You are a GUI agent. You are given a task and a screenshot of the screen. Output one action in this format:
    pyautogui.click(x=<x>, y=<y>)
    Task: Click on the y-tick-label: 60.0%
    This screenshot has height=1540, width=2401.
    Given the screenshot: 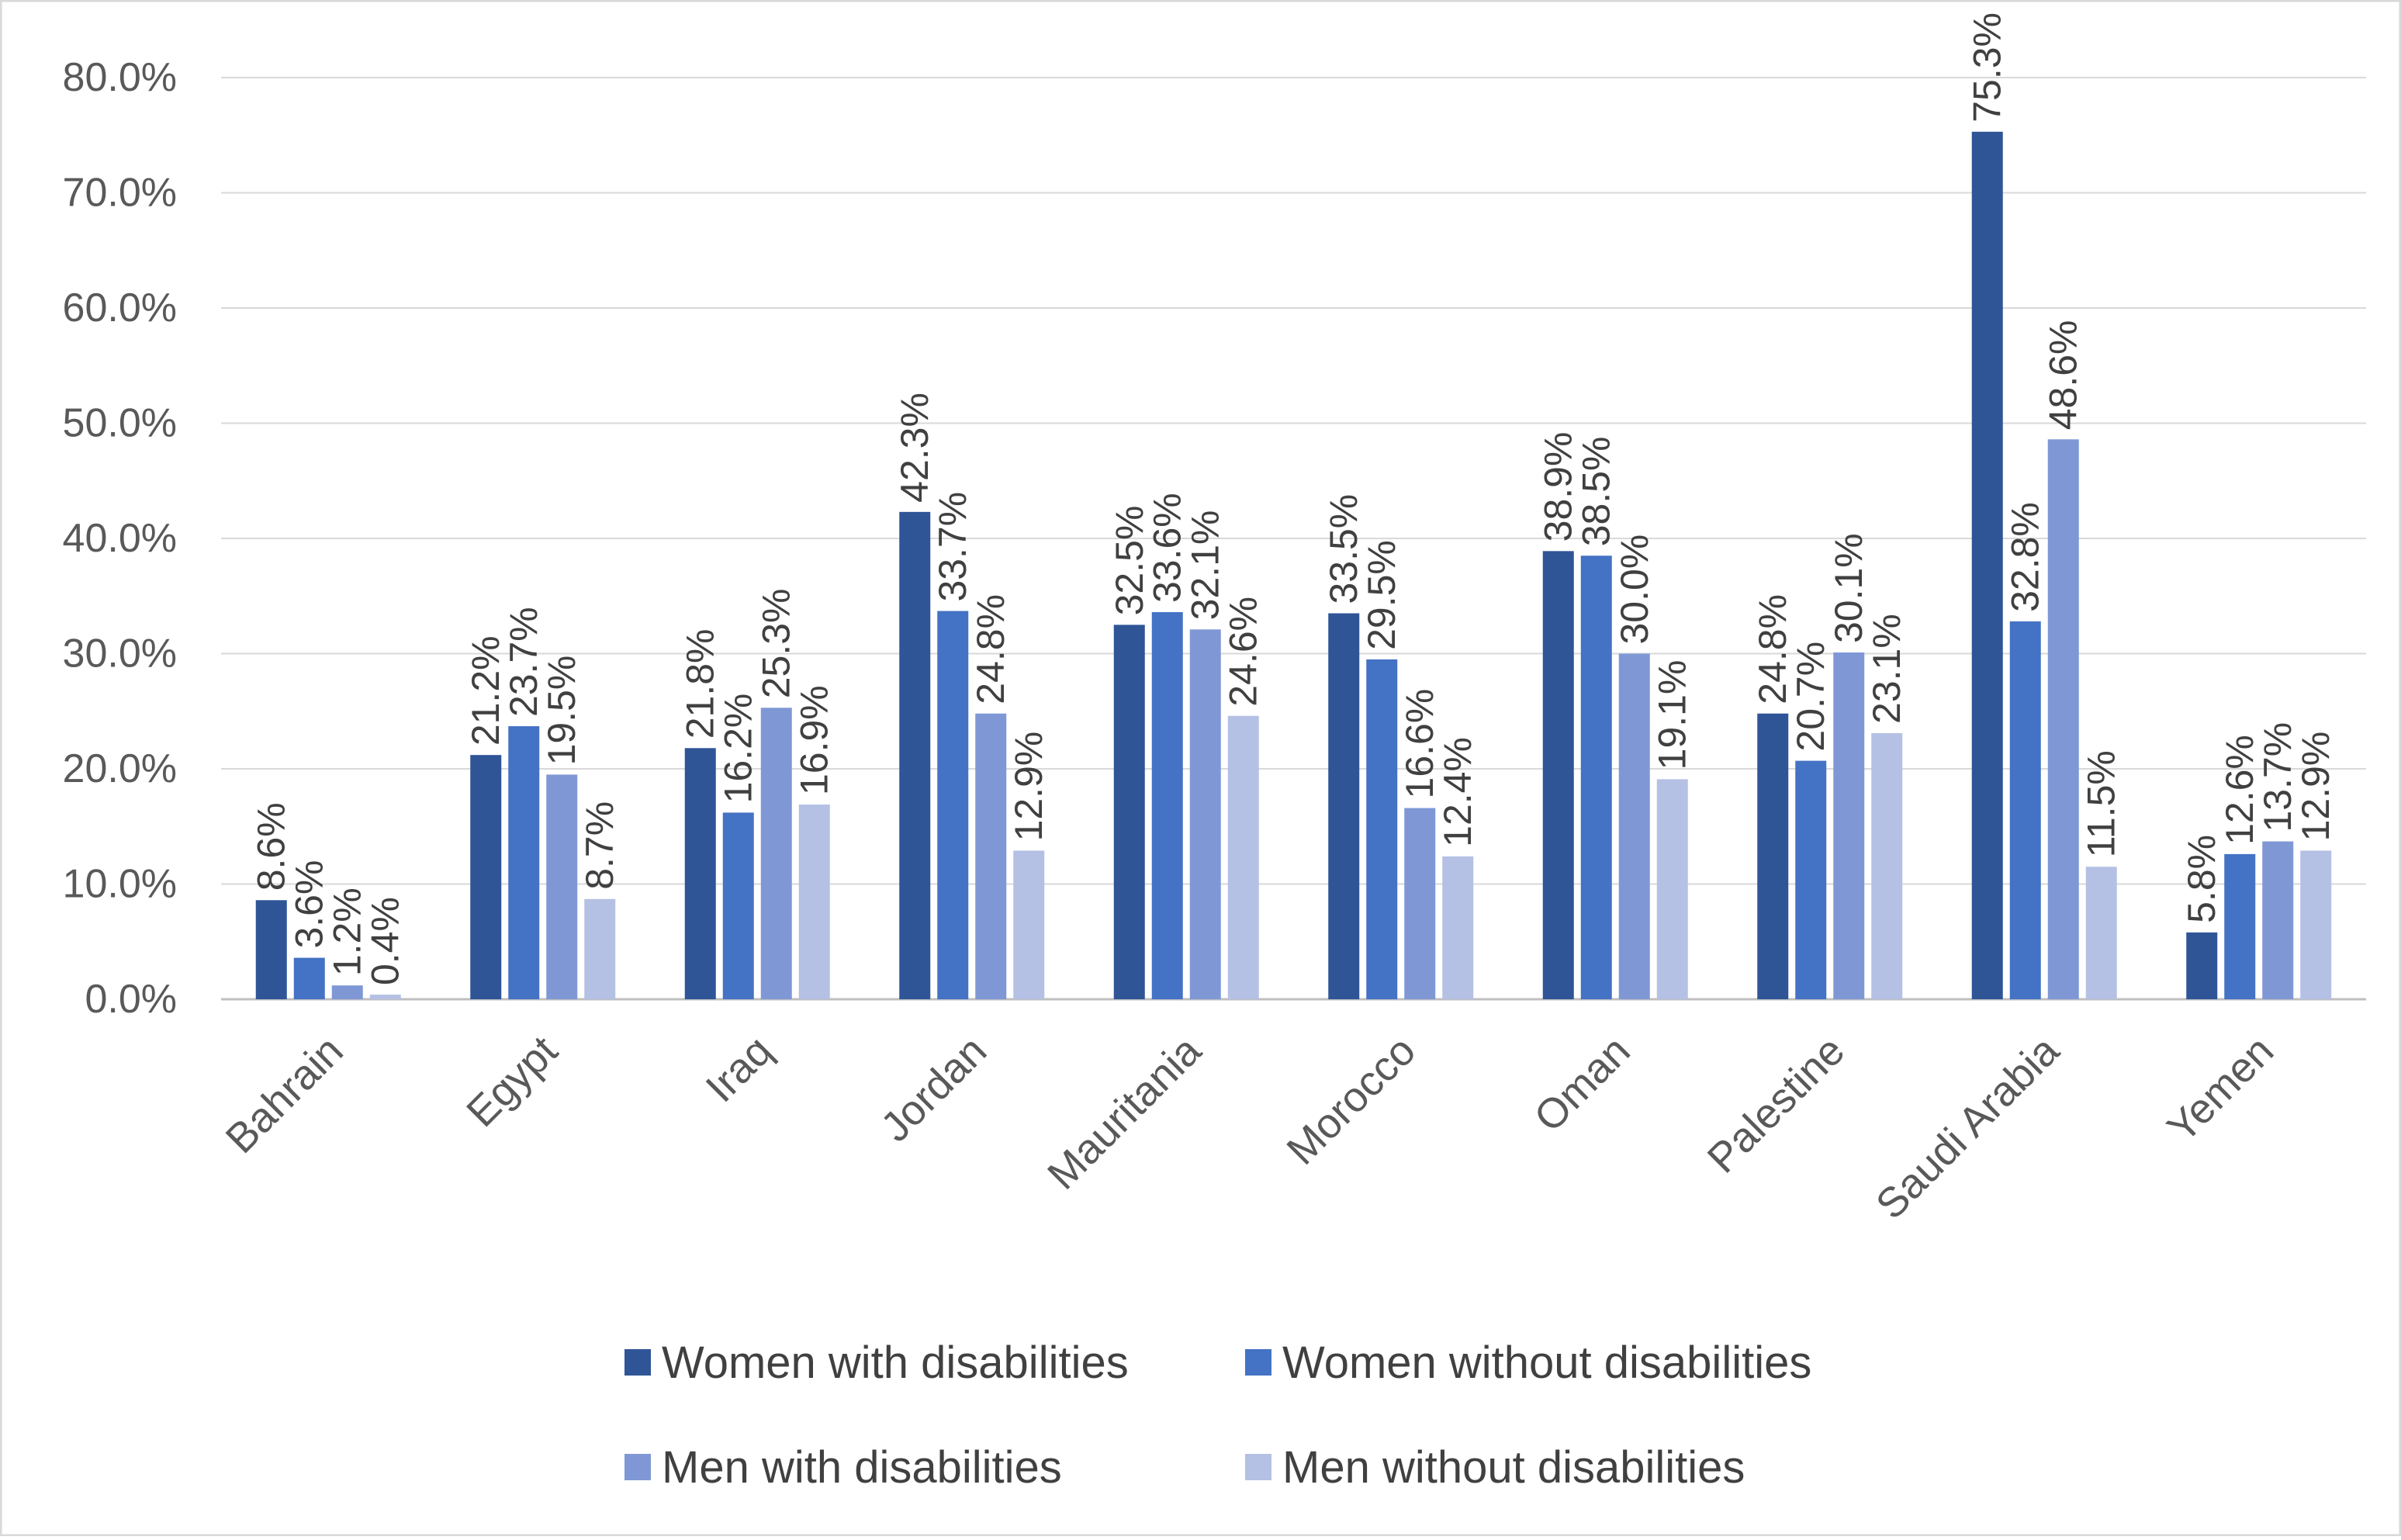 What is the action you would take?
    pyautogui.click(x=120, y=308)
    